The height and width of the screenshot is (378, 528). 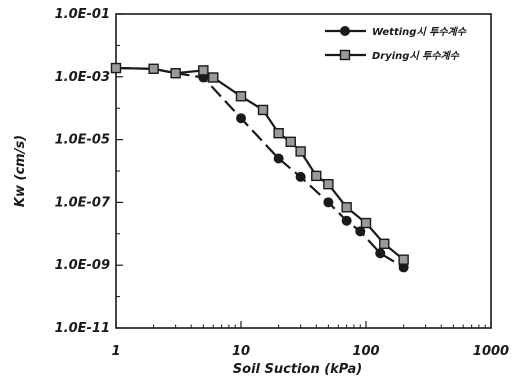 What do you see at coordinates (82, 328) in the screenshot?
I see `y-tick-label: 1.0E-11` at bounding box center [82, 328].